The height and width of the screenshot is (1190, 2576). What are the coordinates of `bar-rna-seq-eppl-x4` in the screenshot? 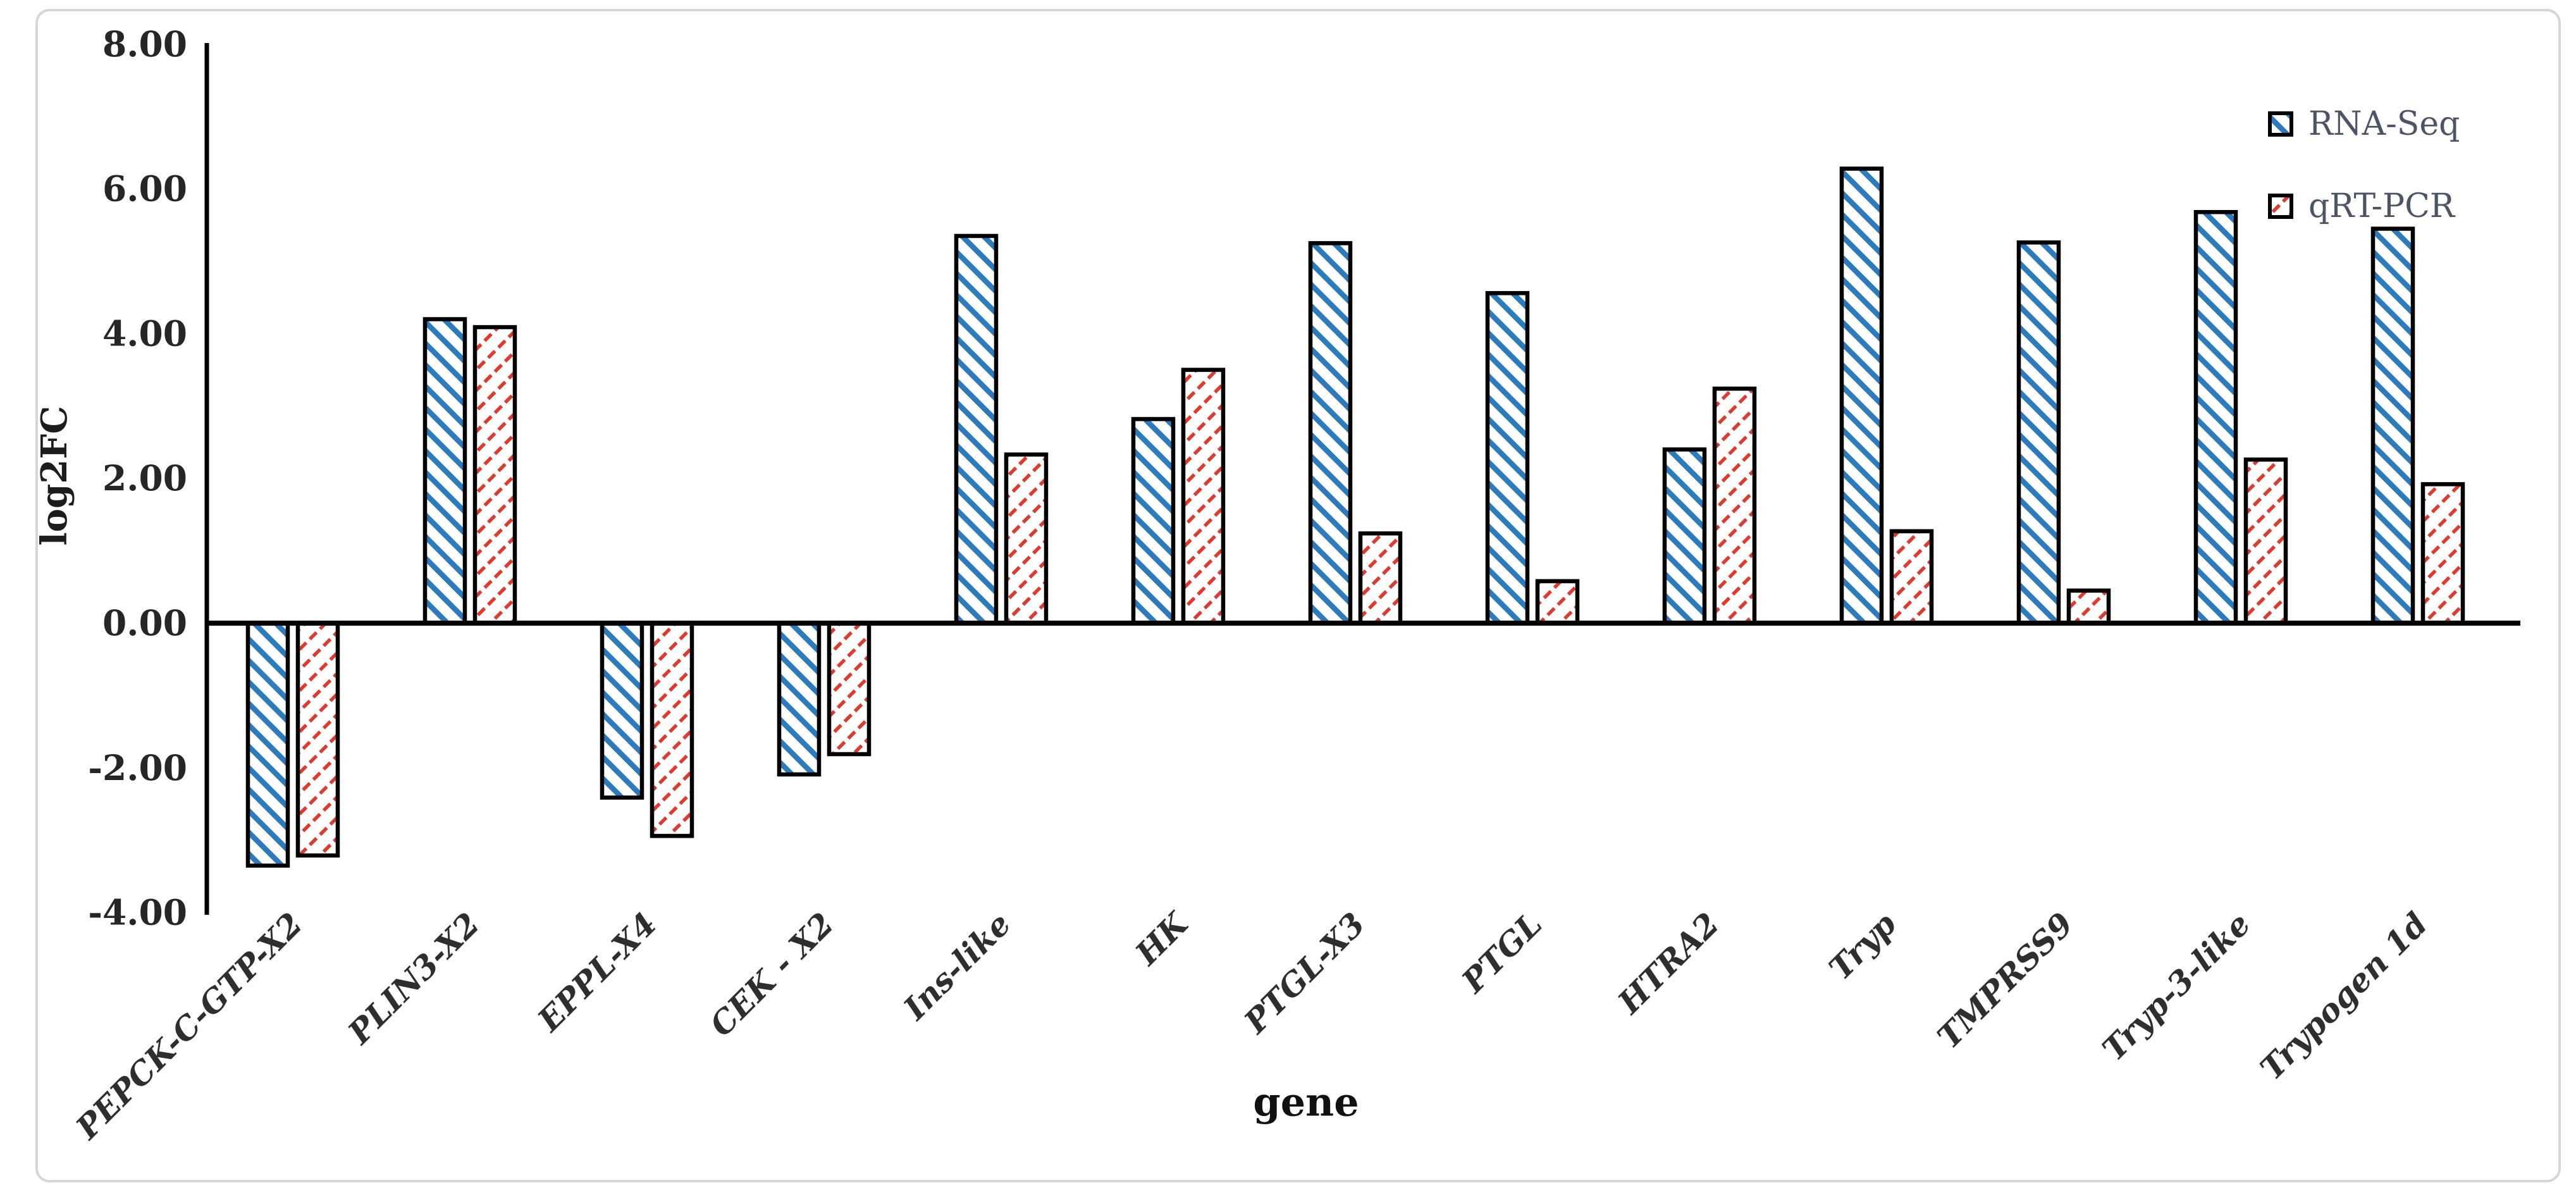 It's located at (622, 710).